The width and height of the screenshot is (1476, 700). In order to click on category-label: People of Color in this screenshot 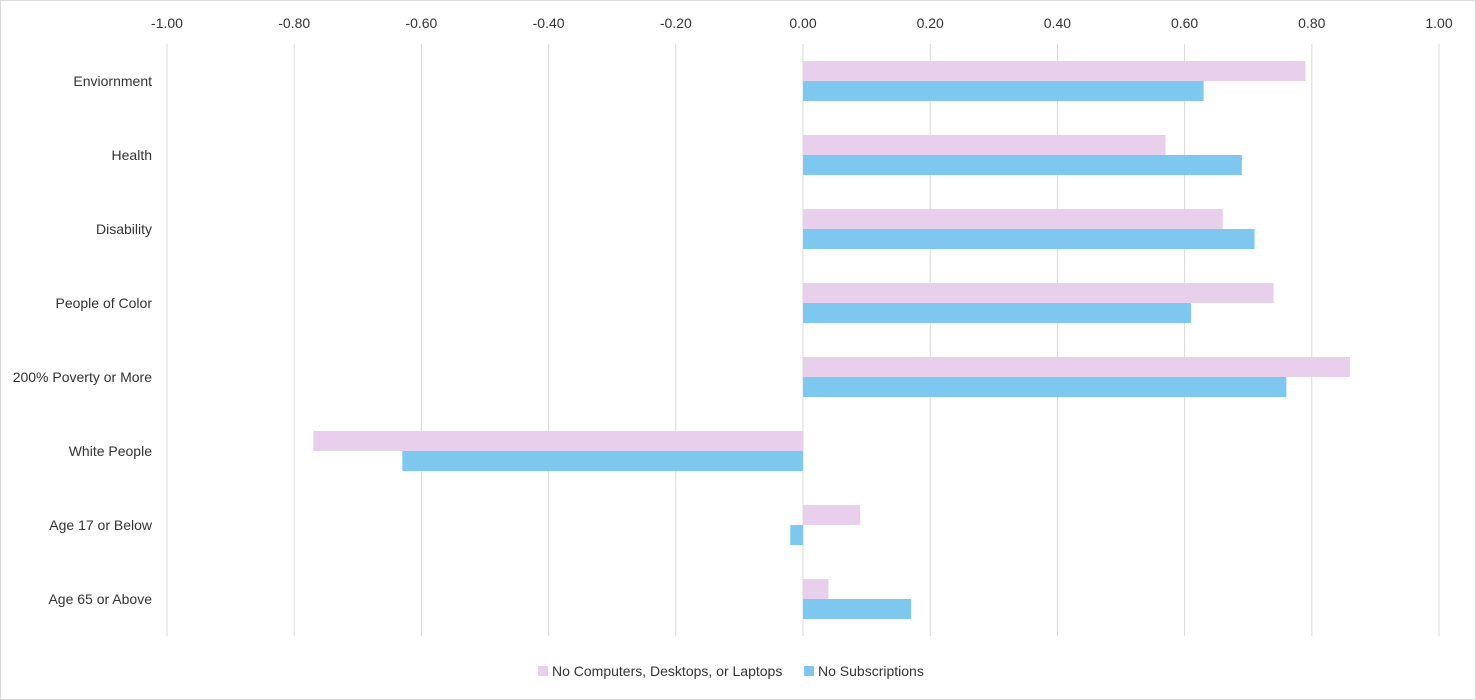, I will do `click(103, 303)`.